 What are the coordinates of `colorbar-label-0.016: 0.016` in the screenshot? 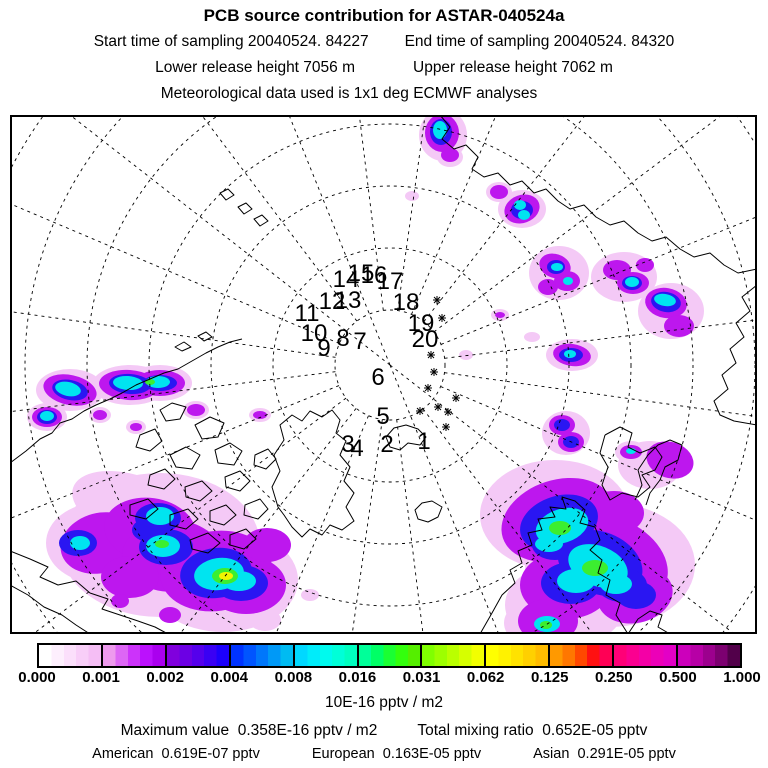 It's located at (357, 677).